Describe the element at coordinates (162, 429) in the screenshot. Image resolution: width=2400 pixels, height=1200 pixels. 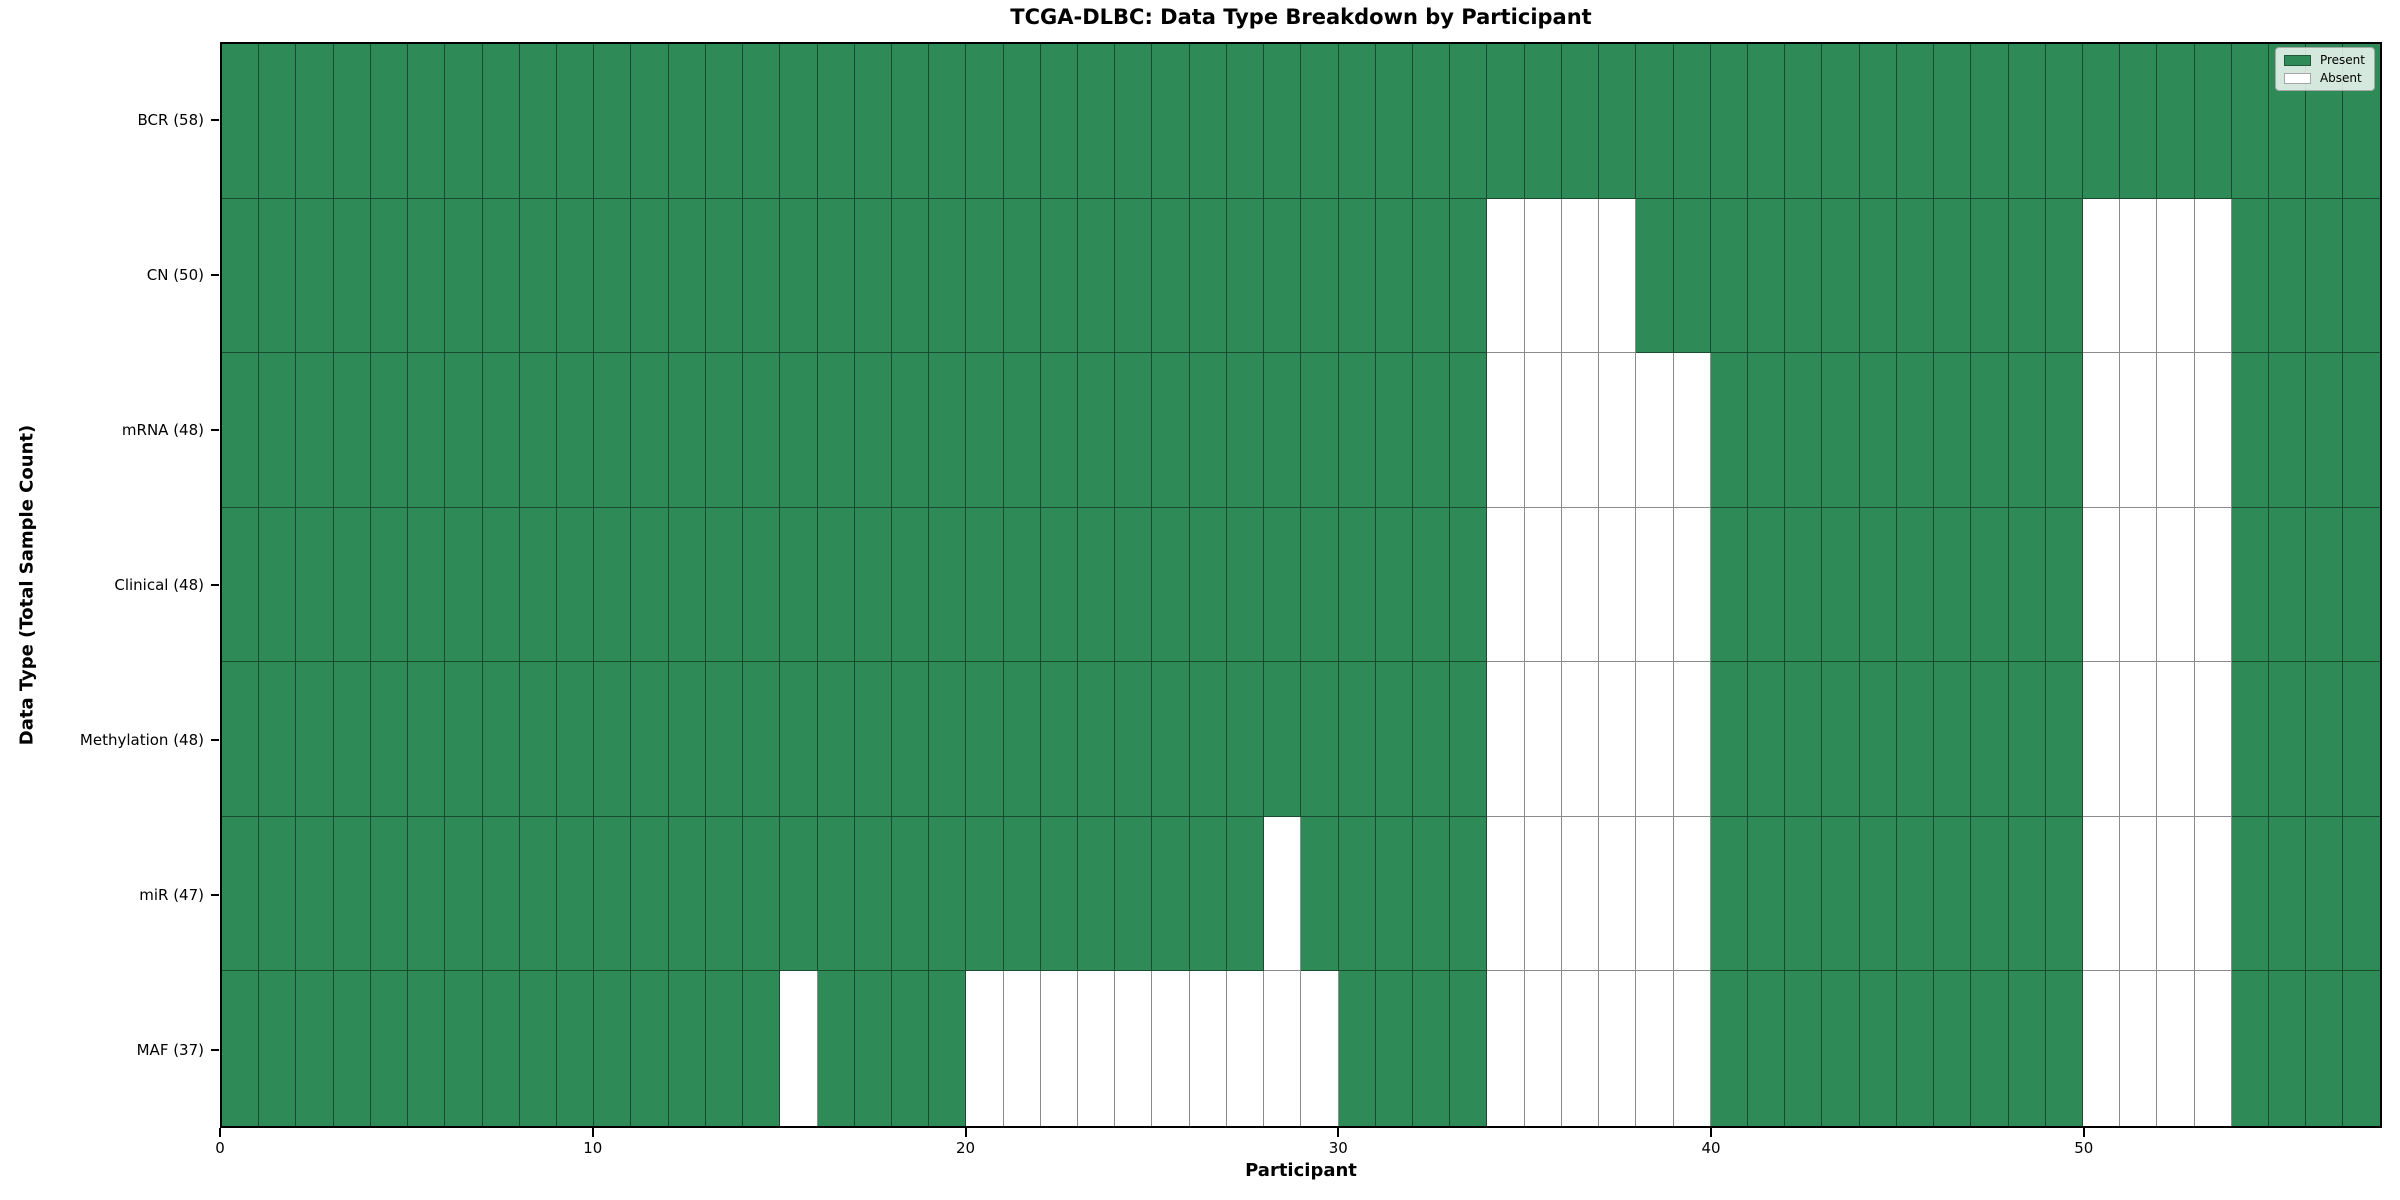
I see `y-tick-label: mRNA (48)` at that location.